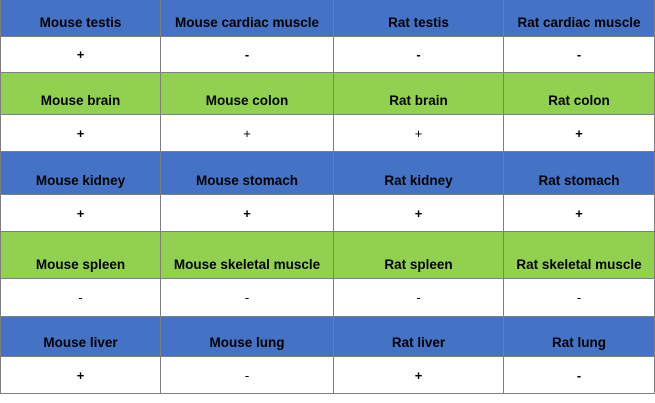 This screenshot has width=655, height=403. Describe the element at coordinates (419, 255) in the screenshot. I see `header-cell: Rat spleen` at that location.